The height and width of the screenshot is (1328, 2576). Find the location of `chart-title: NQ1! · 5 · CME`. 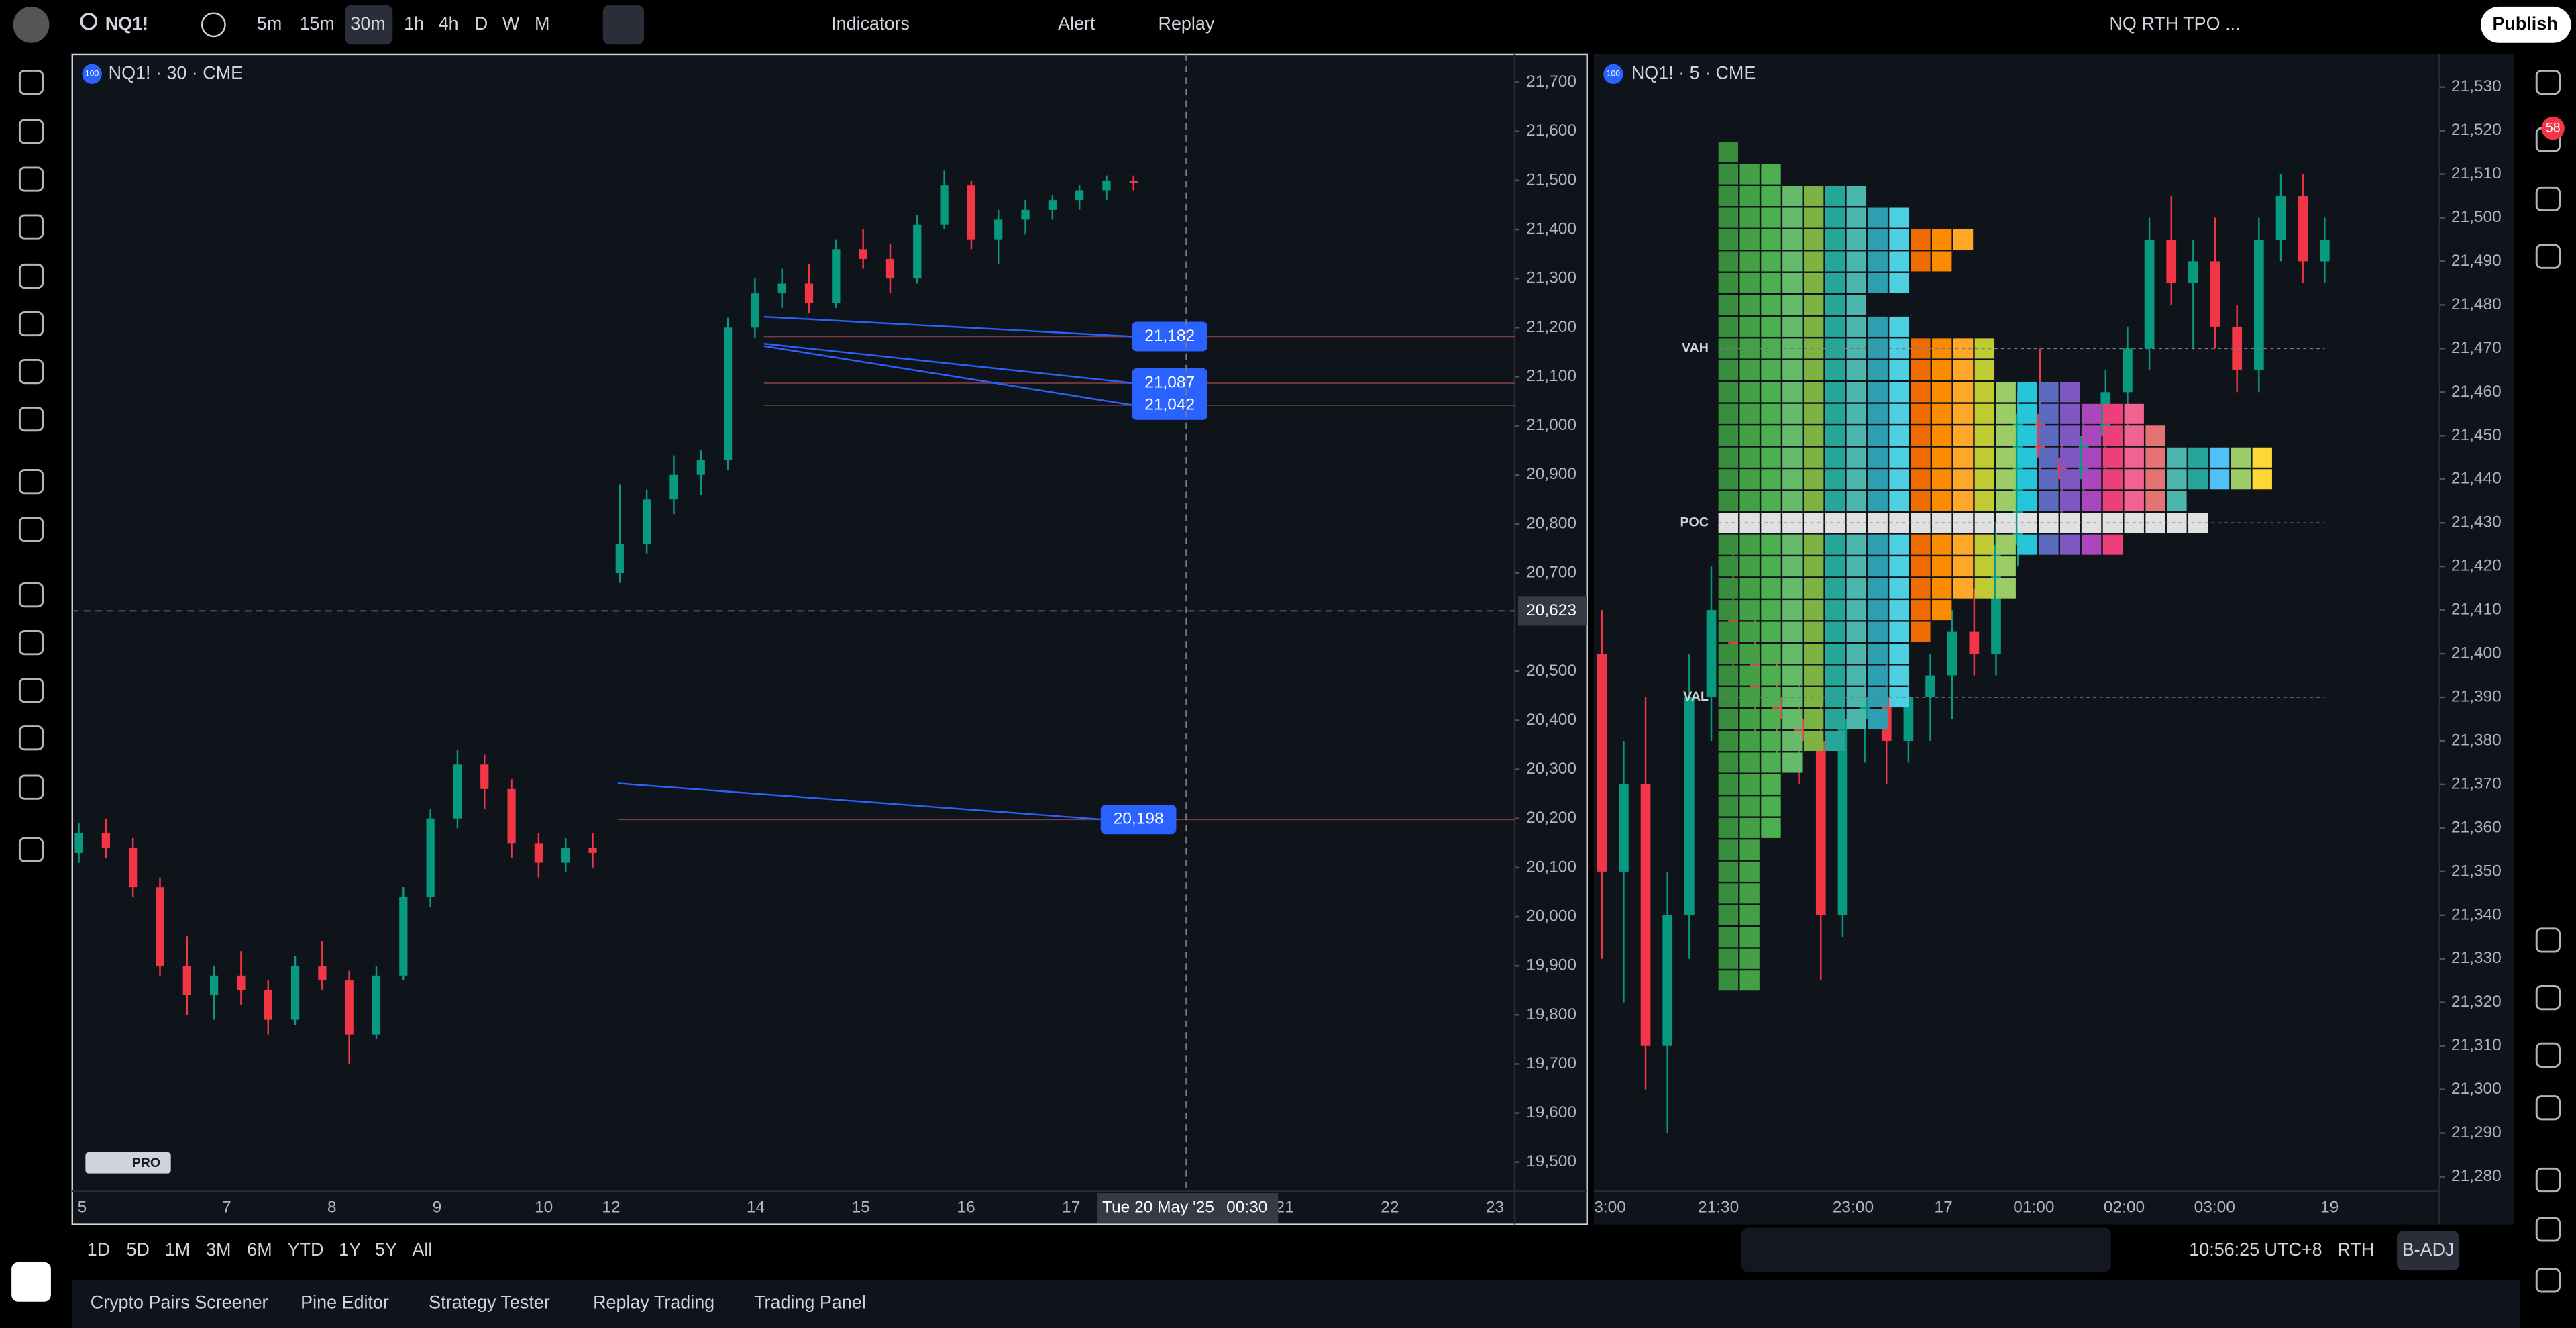

chart-title: NQ1! · 5 · CME is located at coordinates (1693, 72).